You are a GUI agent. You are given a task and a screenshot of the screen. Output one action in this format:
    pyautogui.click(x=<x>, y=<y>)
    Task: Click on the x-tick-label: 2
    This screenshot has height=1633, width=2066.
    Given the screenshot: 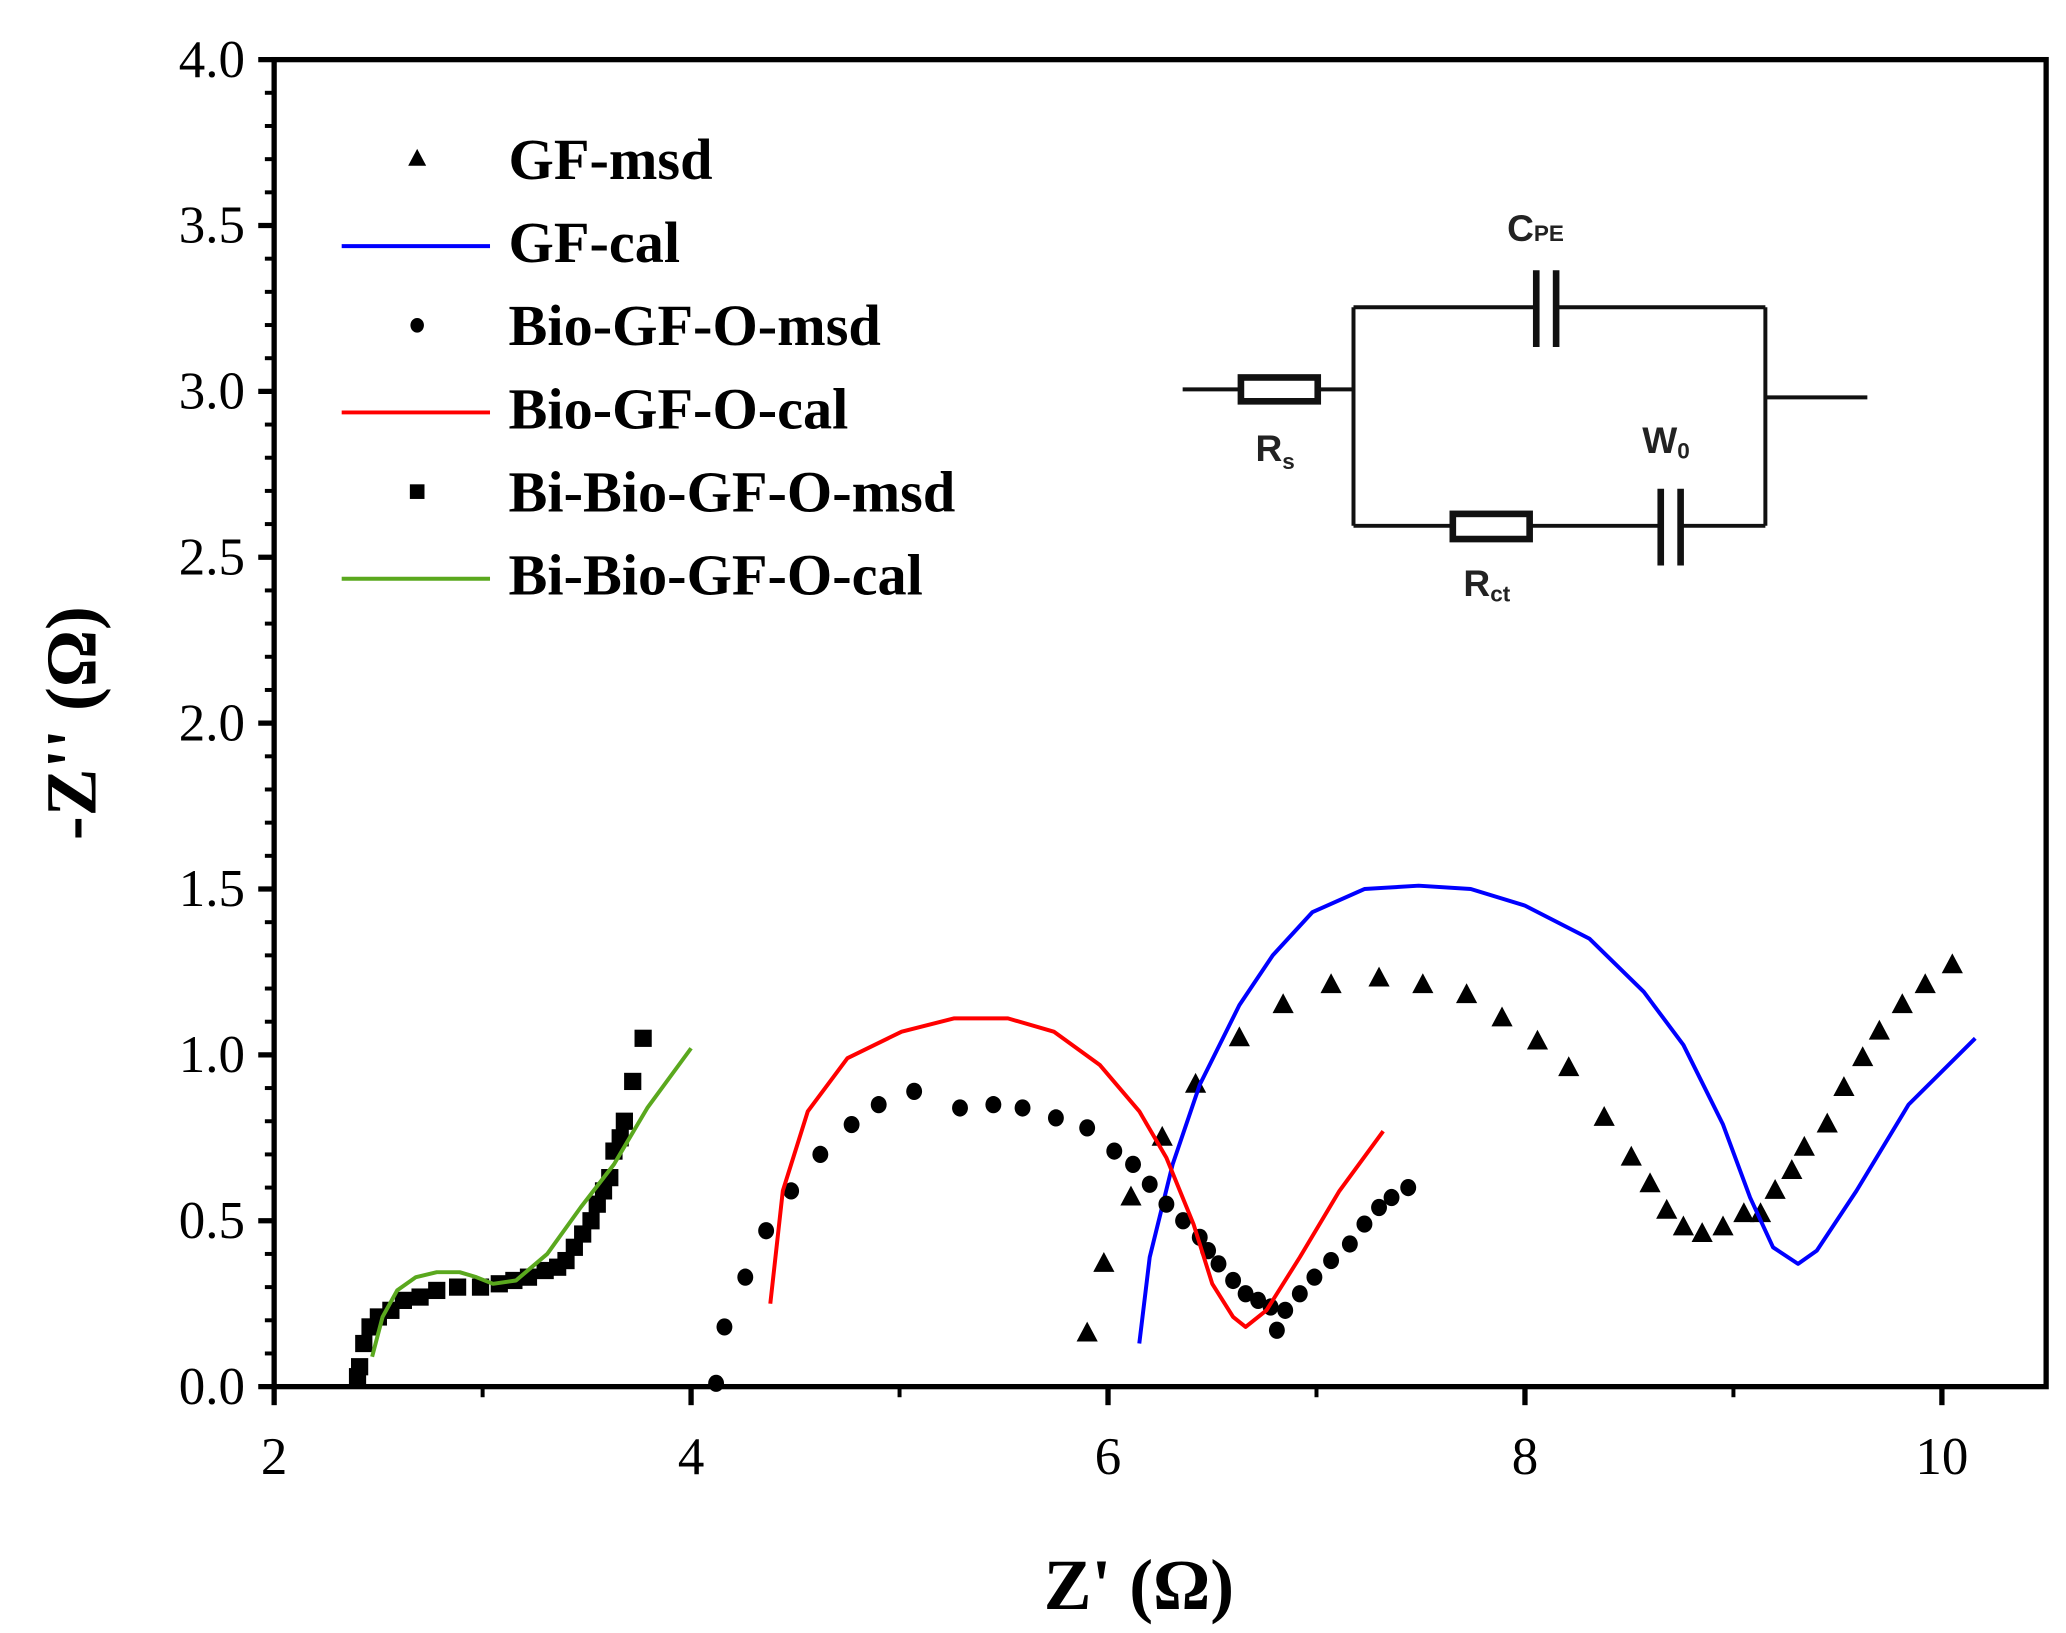 What is the action you would take?
    pyautogui.click(x=274, y=1457)
    